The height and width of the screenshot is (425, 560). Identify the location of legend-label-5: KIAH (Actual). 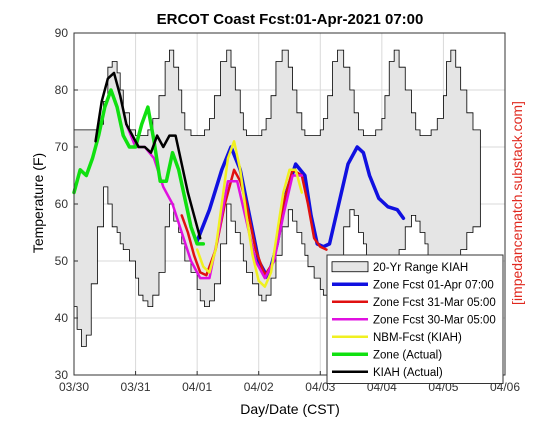
(408, 373).